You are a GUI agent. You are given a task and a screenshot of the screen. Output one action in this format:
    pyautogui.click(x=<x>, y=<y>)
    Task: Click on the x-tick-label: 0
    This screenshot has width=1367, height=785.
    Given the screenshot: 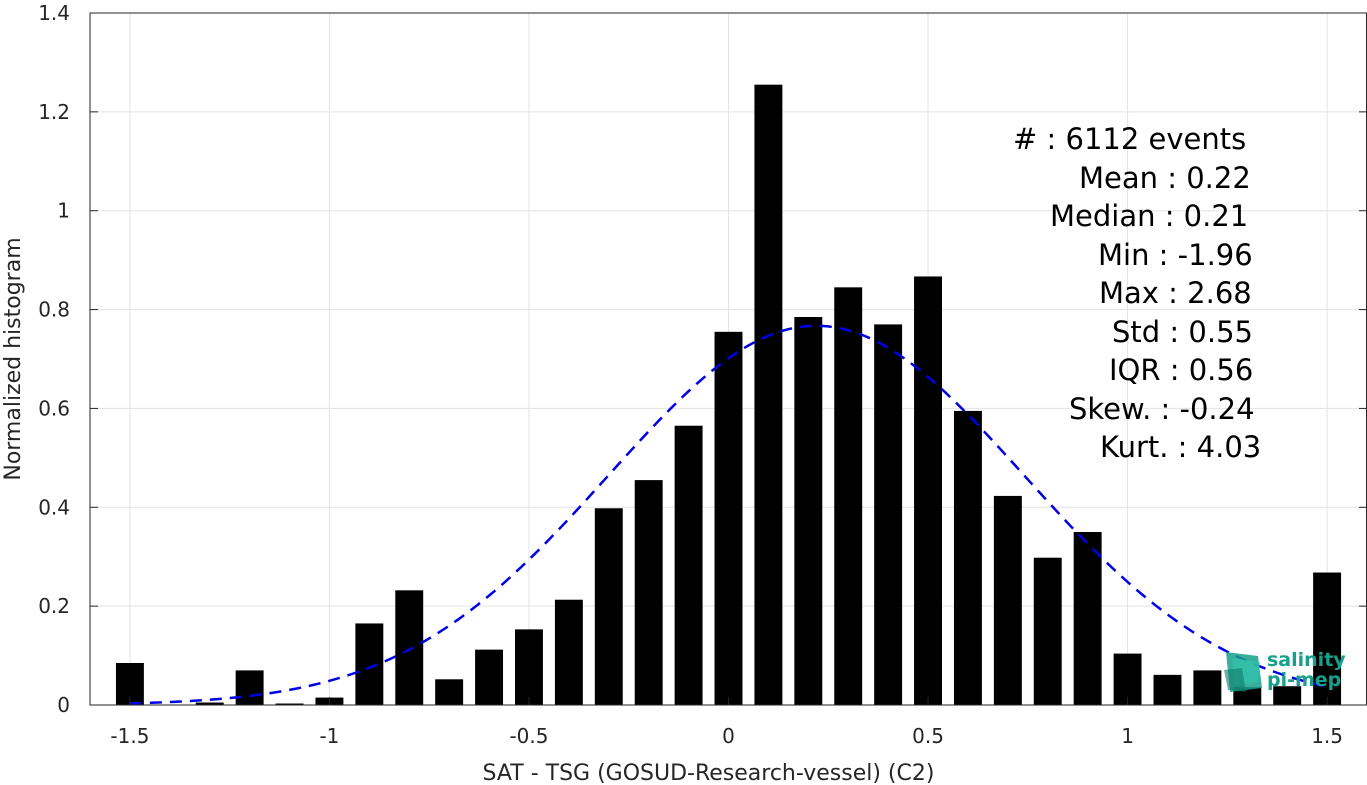 What is the action you would take?
    pyautogui.click(x=728, y=736)
    